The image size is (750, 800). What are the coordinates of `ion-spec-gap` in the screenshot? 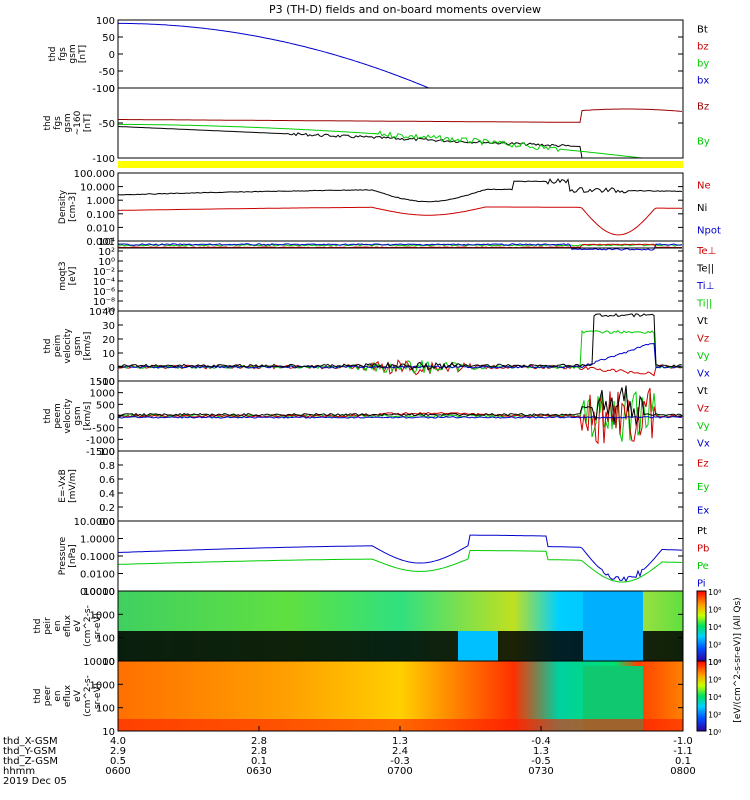 It's located at (478, 646).